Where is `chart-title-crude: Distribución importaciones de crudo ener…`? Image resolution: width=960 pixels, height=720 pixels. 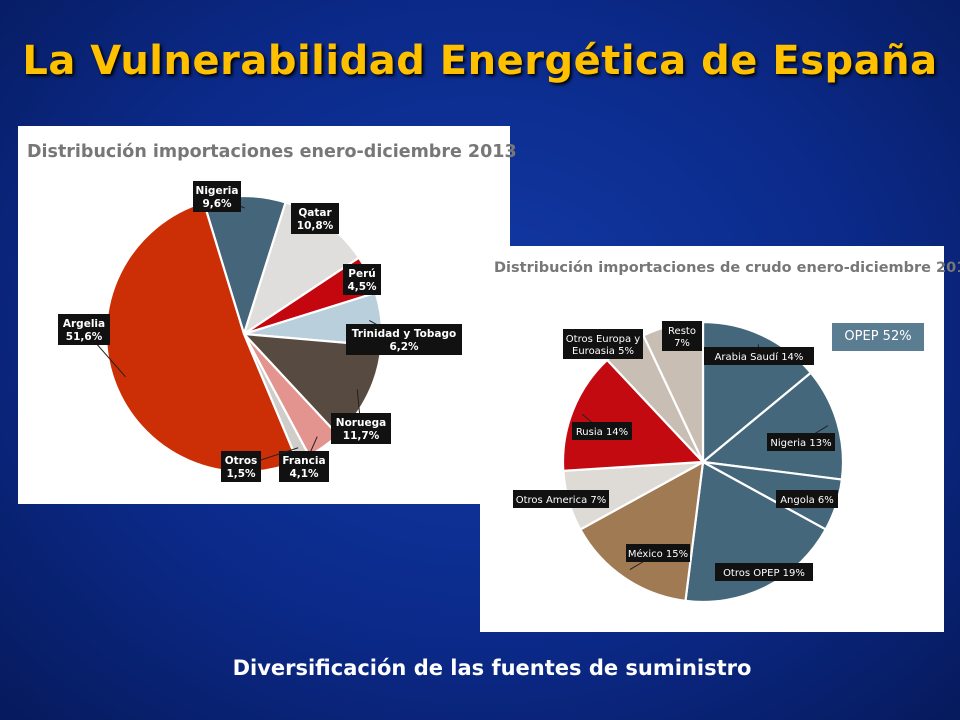 chart-title-crude: Distribución importaciones de crudo ener… is located at coordinates (727, 268).